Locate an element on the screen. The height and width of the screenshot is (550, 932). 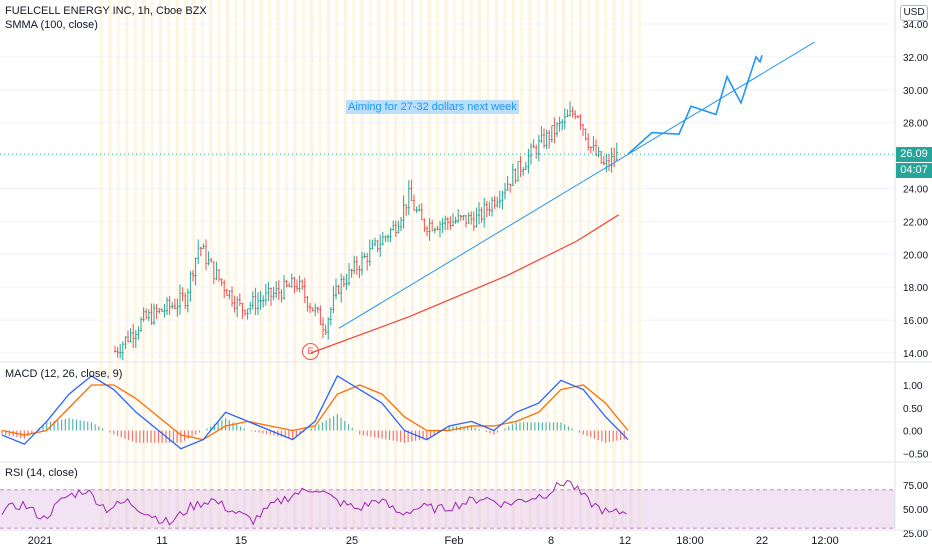
time-tick-label: 18:00 is located at coordinates (690, 541).